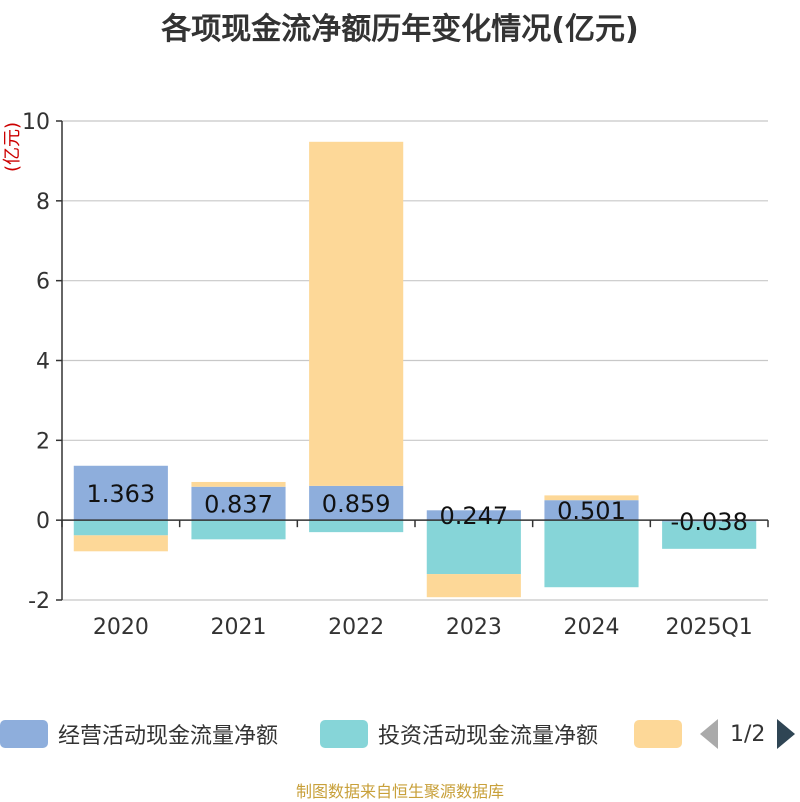 The width and height of the screenshot is (800, 802). Describe the element at coordinates (43, 362) in the screenshot. I see `y-tick-label: 4` at that location.